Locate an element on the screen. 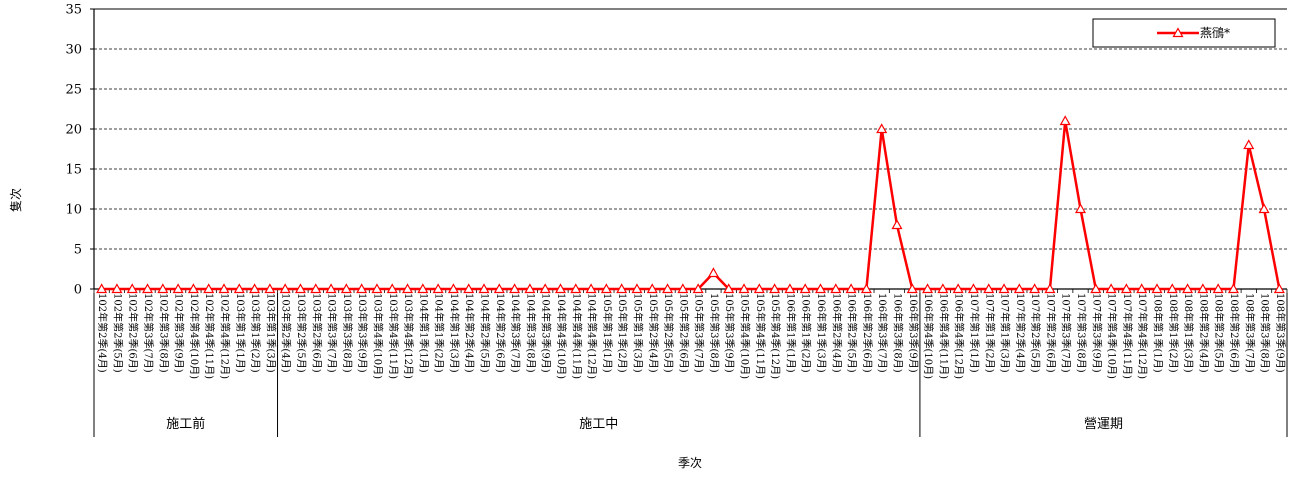  x-tick-label: 108年第1季(3月) is located at coordinates (1188, 333).